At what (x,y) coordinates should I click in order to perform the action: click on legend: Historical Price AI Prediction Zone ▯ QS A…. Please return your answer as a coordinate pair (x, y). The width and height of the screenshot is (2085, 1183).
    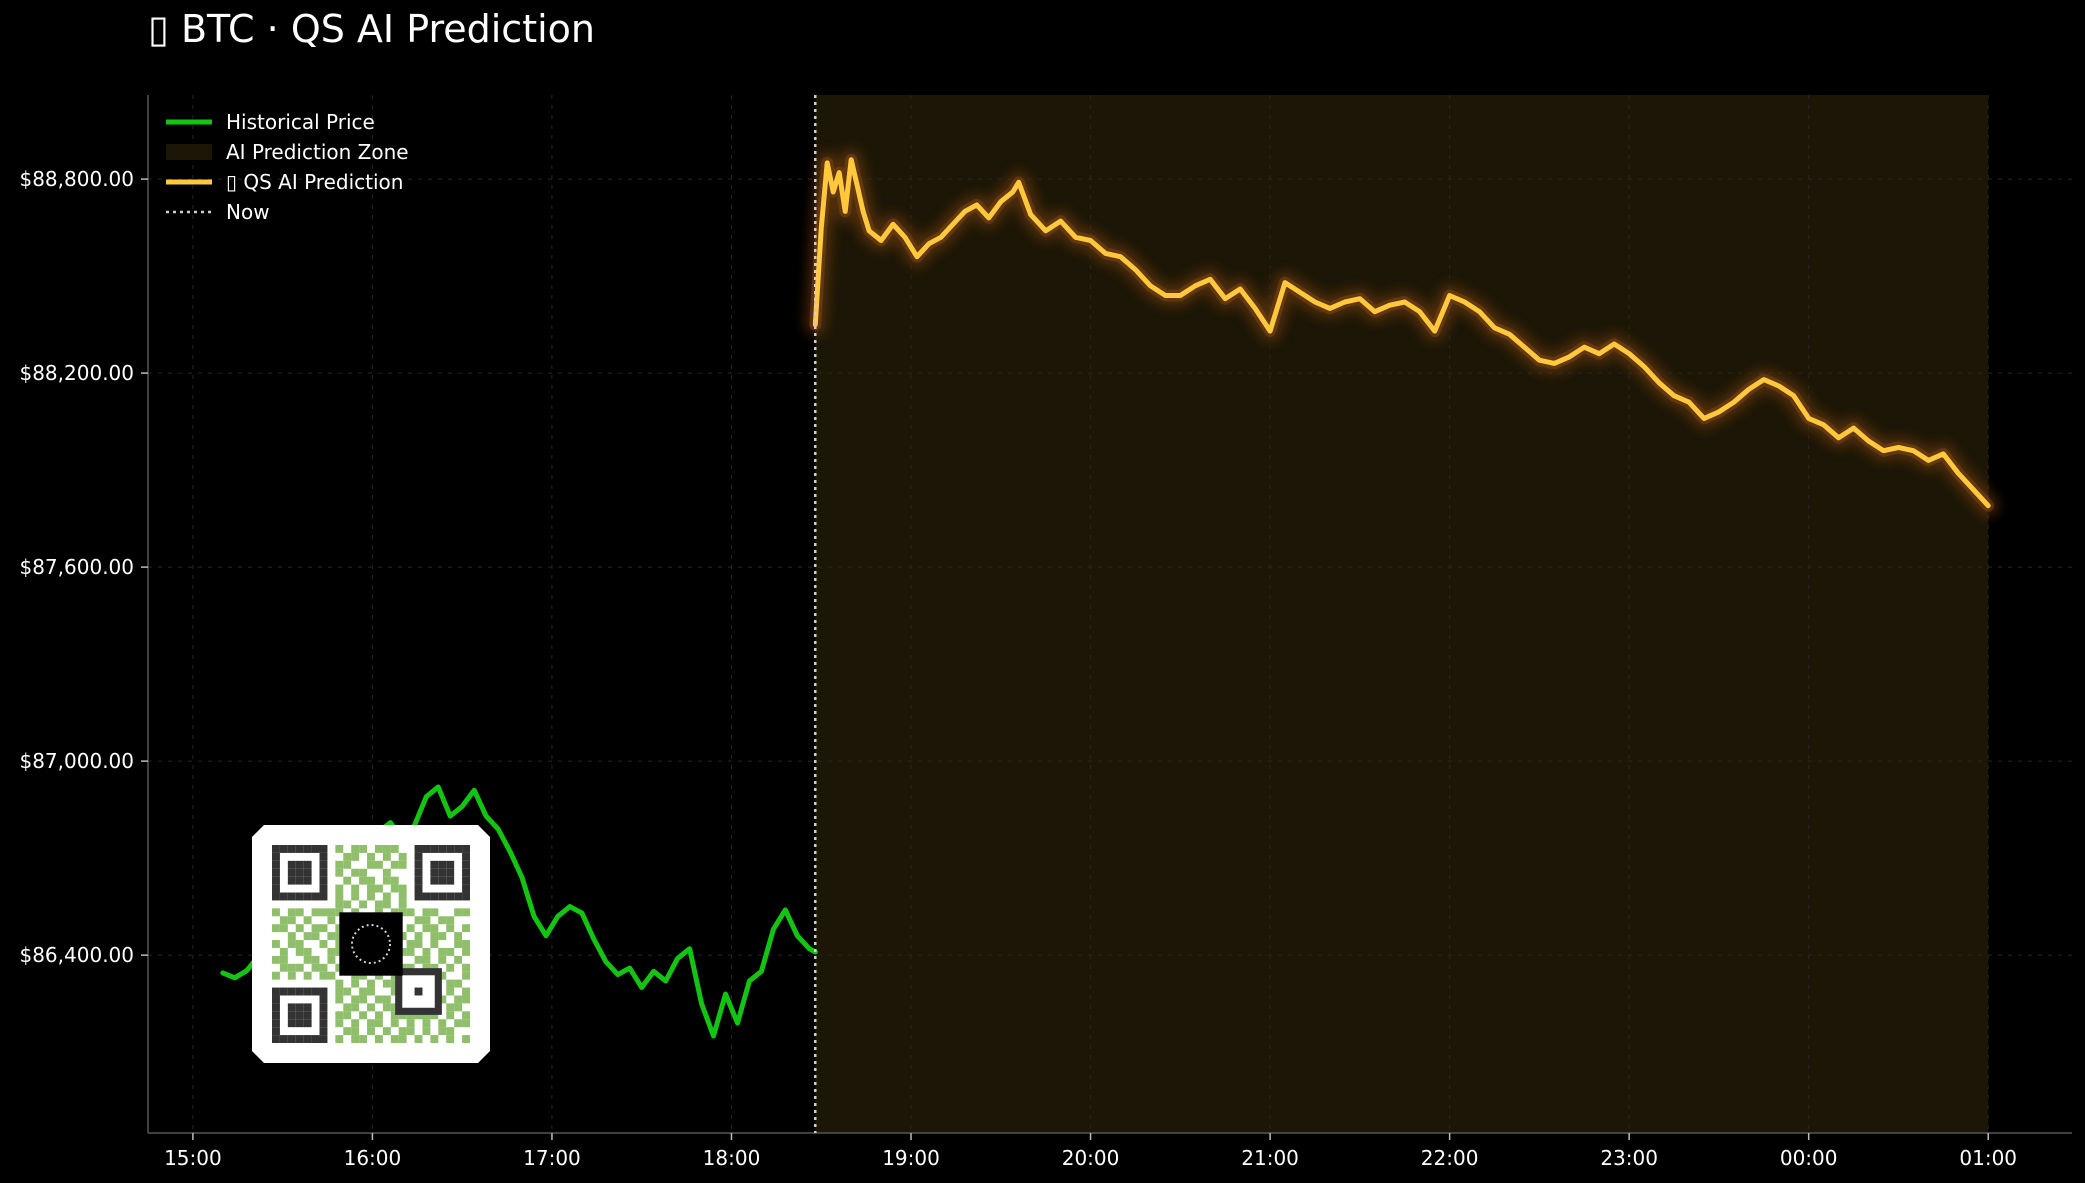
    Looking at the image, I should click on (287, 167).